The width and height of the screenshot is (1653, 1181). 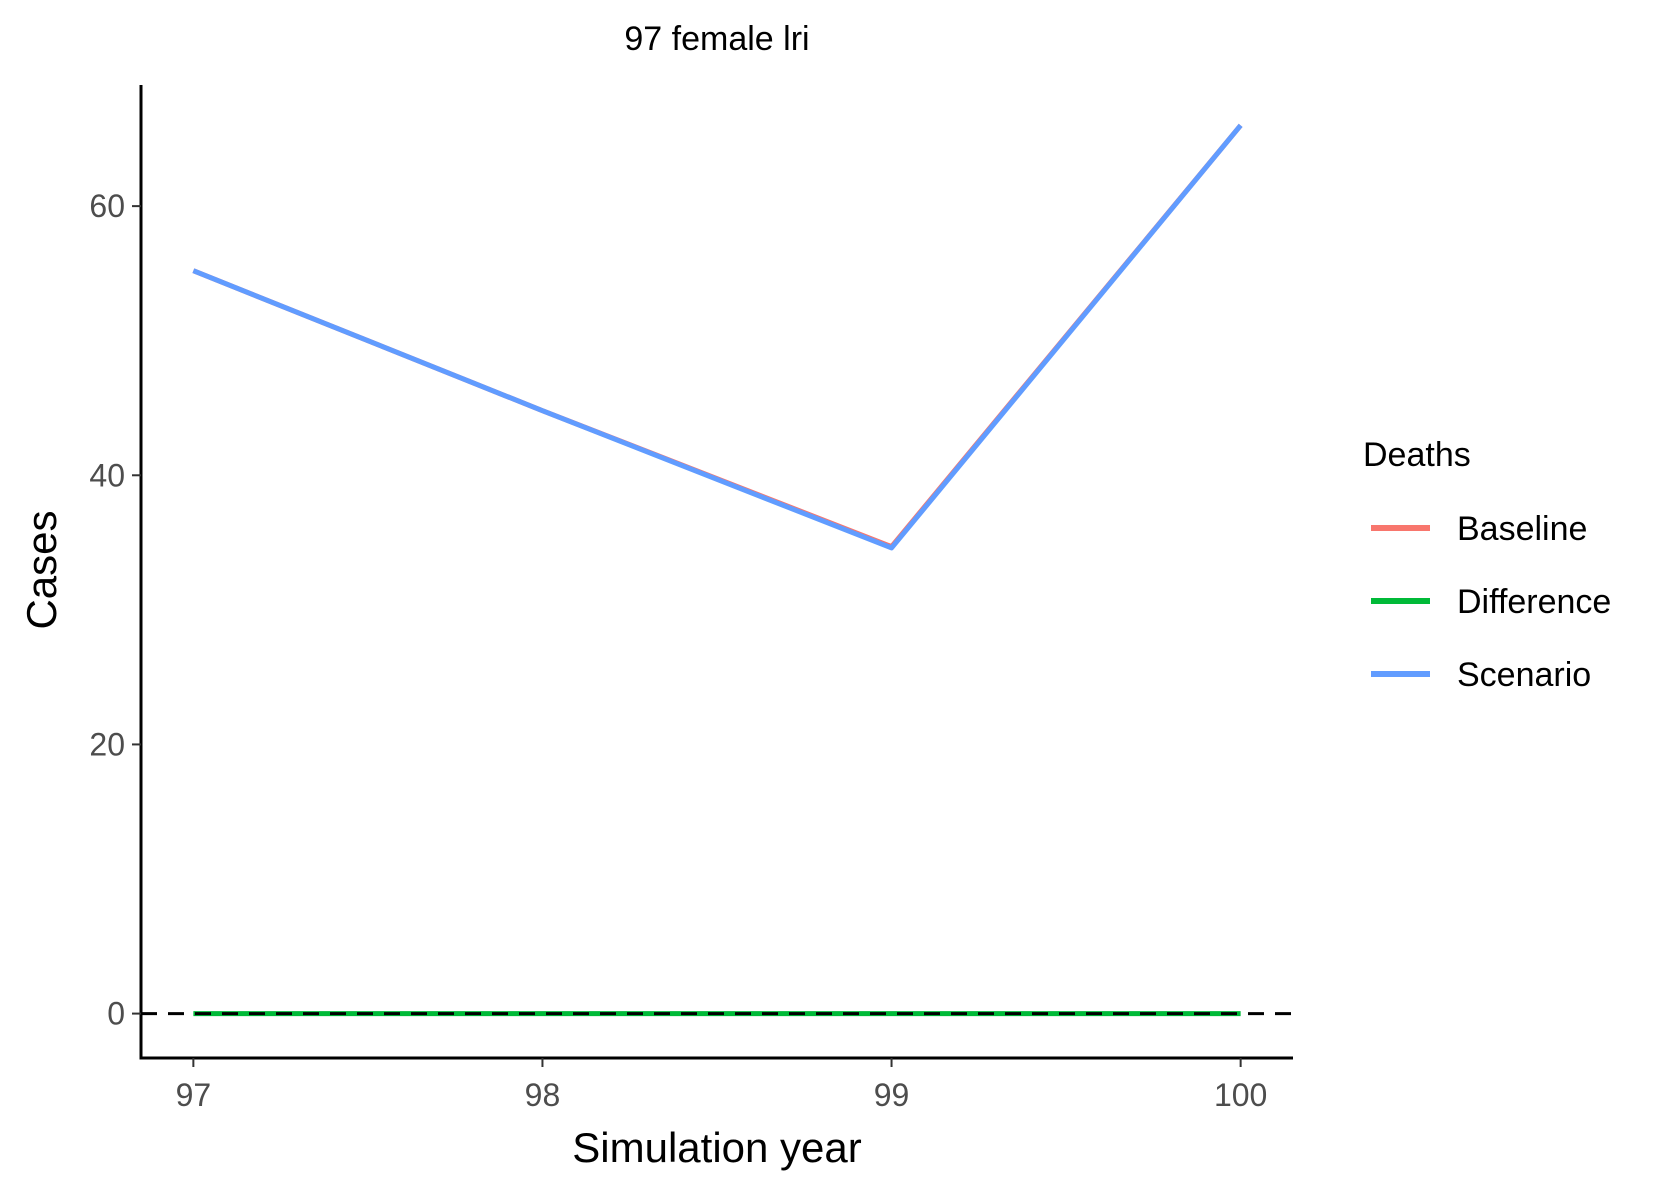 I want to click on x-tick-label: 97, so click(x=194, y=1095).